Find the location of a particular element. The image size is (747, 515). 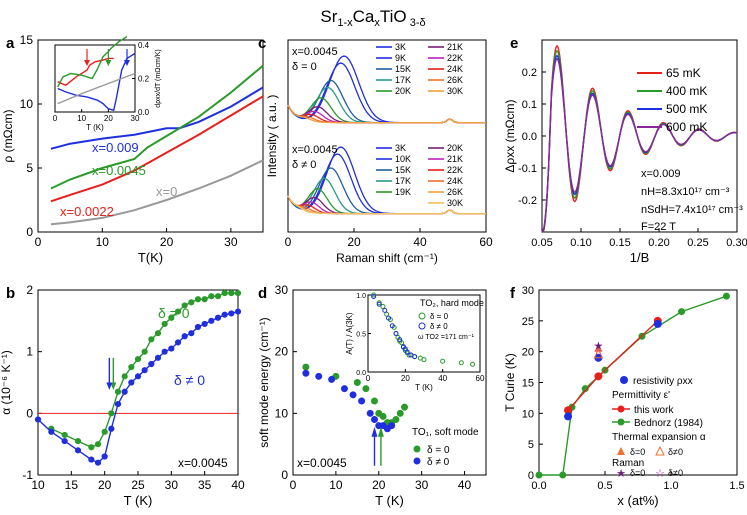

y-tick-label: 25 is located at coordinates (528, 322).